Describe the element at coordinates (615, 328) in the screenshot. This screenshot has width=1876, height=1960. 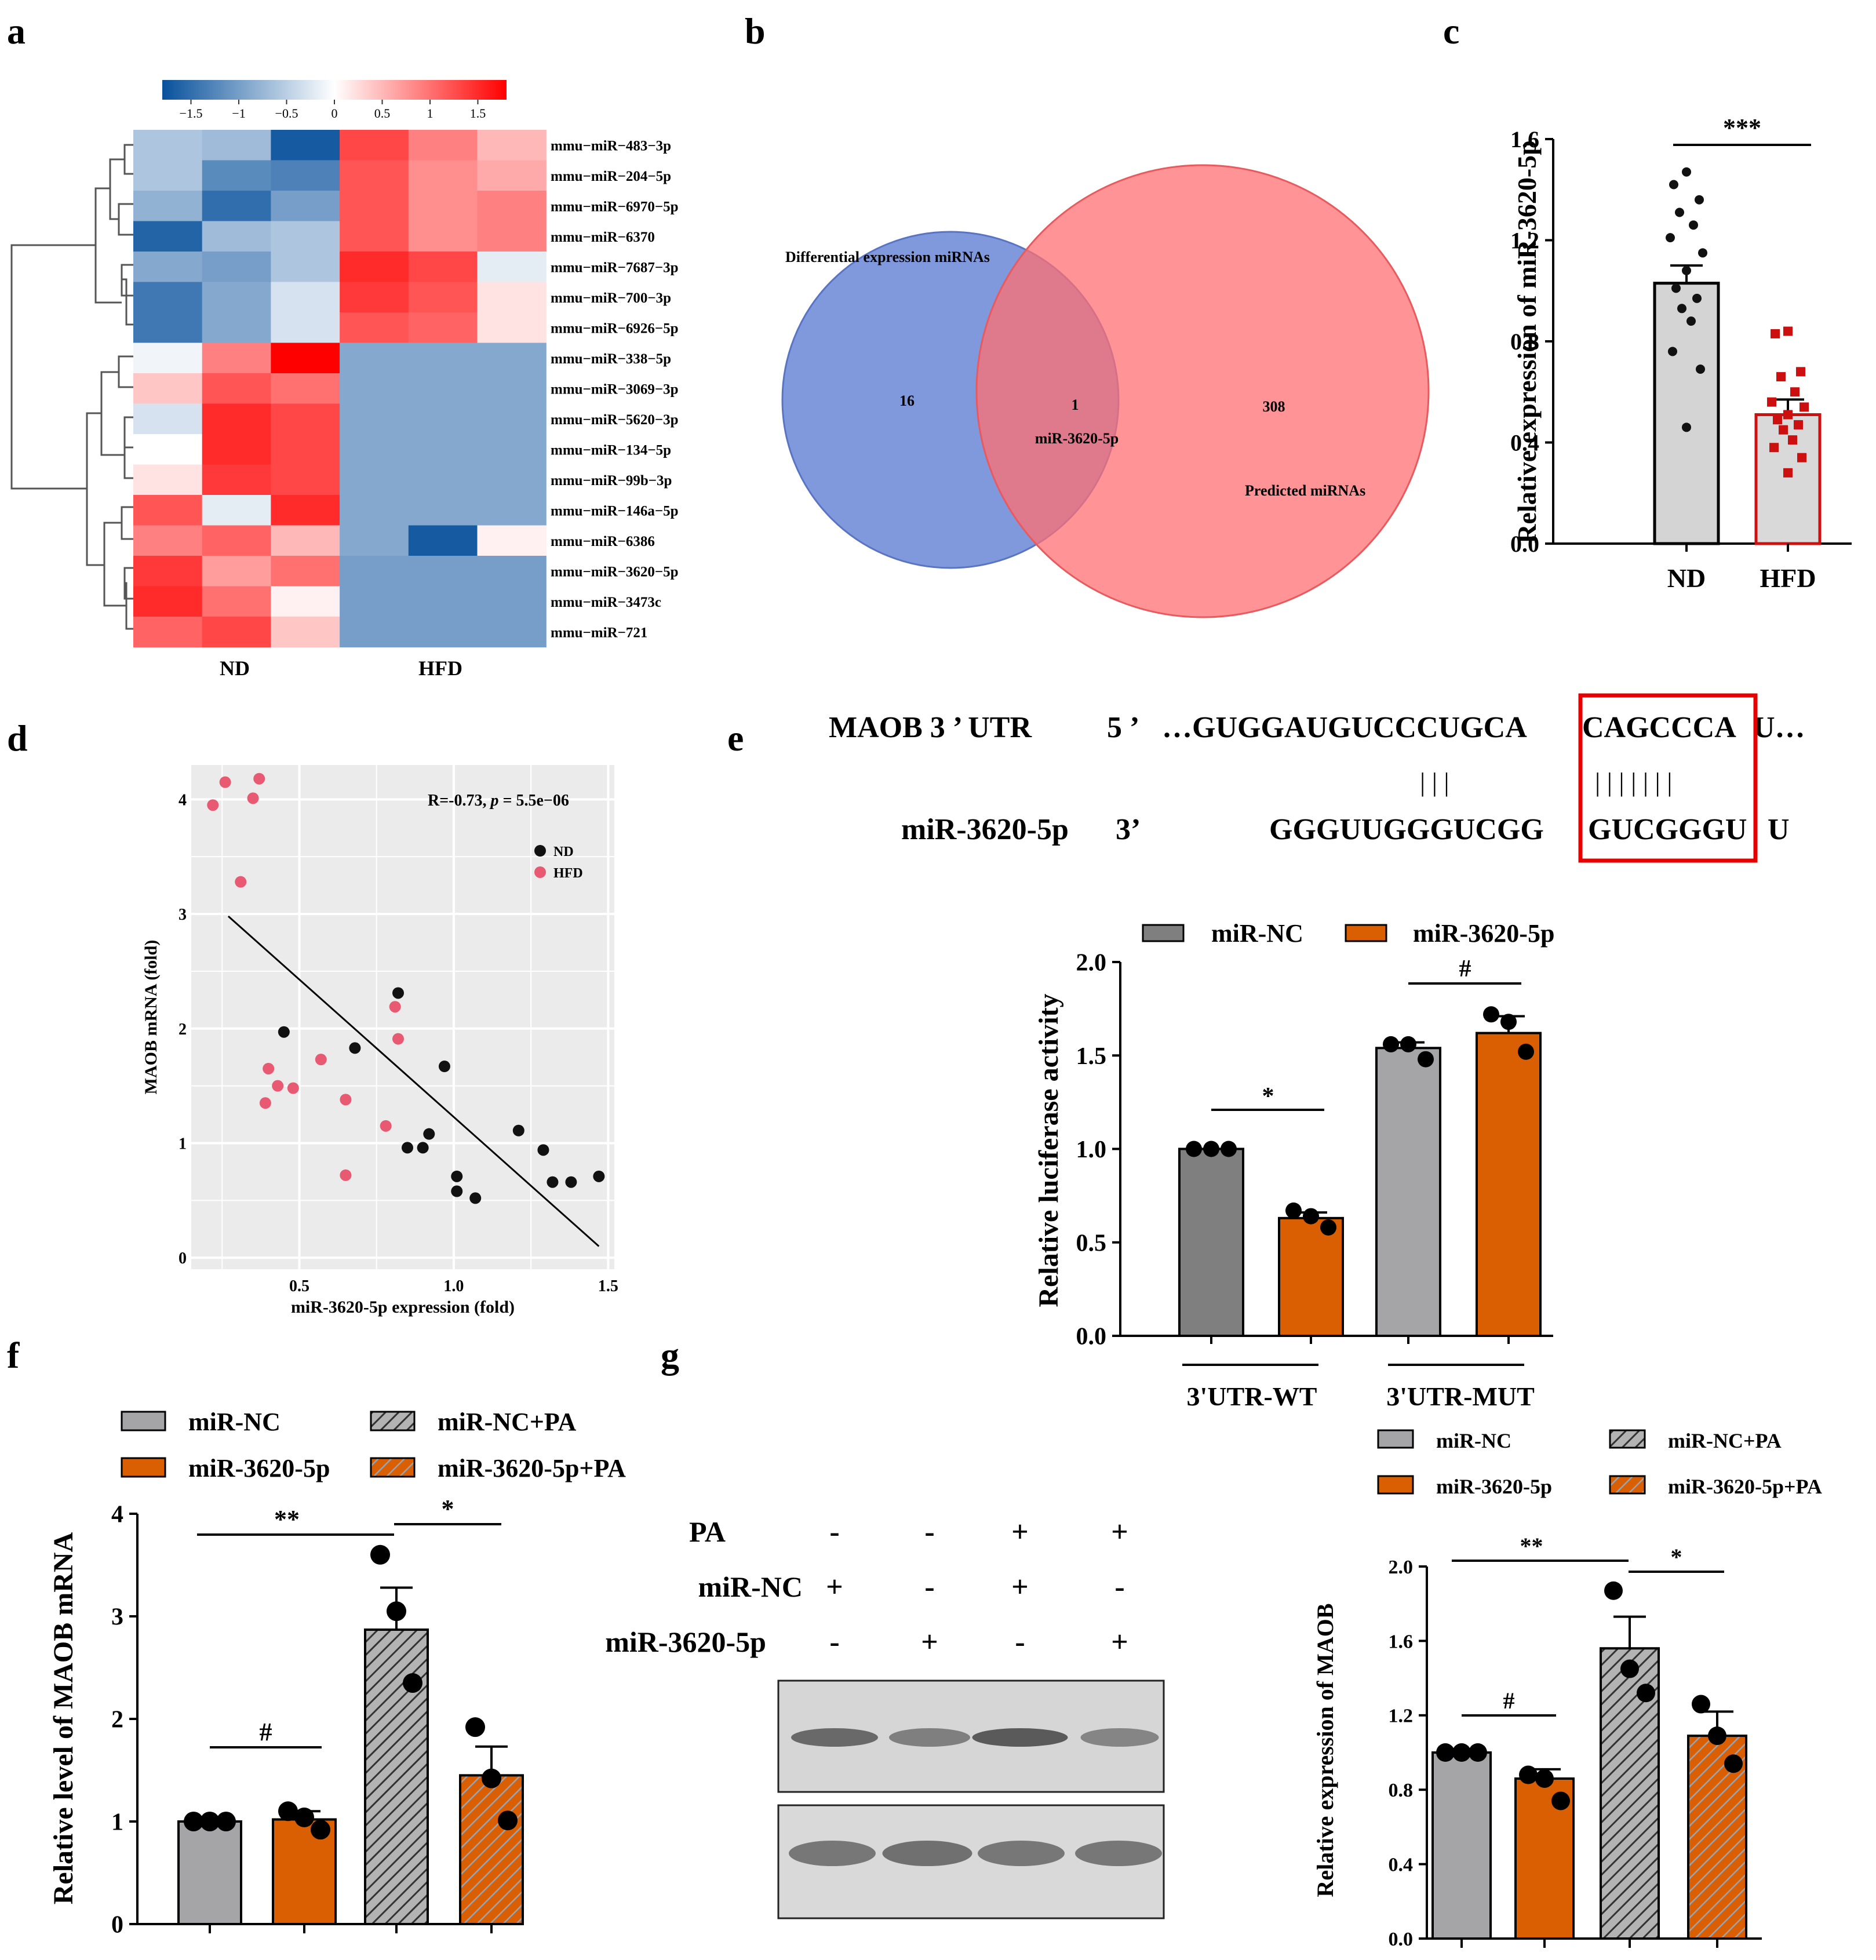
I see `heatmap-row-label: mmu−miR−6926−5p` at that location.